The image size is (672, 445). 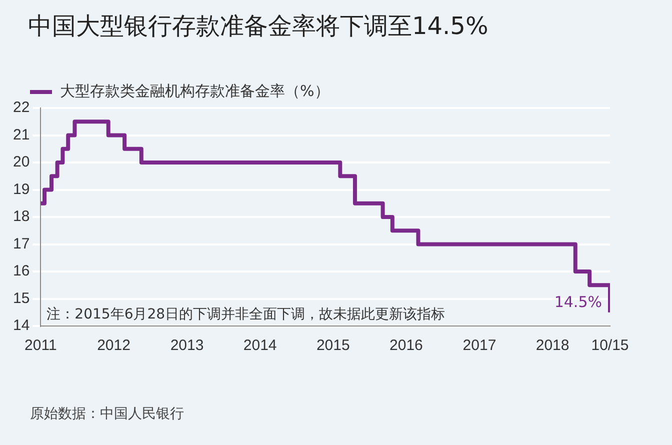 What do you see at coordinates (21, 135) in the screenshot?
I see `y-tick-label: 21` at bounding box center [21, 135].